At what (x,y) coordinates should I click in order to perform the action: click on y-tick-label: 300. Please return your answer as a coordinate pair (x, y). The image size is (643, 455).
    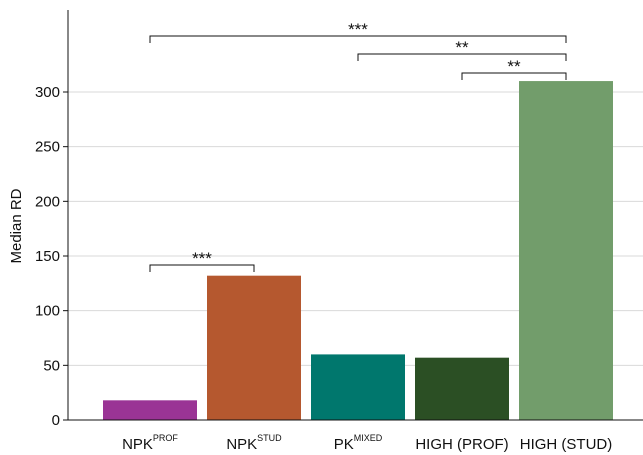
    Looking at the image, I should click on (47, 92).